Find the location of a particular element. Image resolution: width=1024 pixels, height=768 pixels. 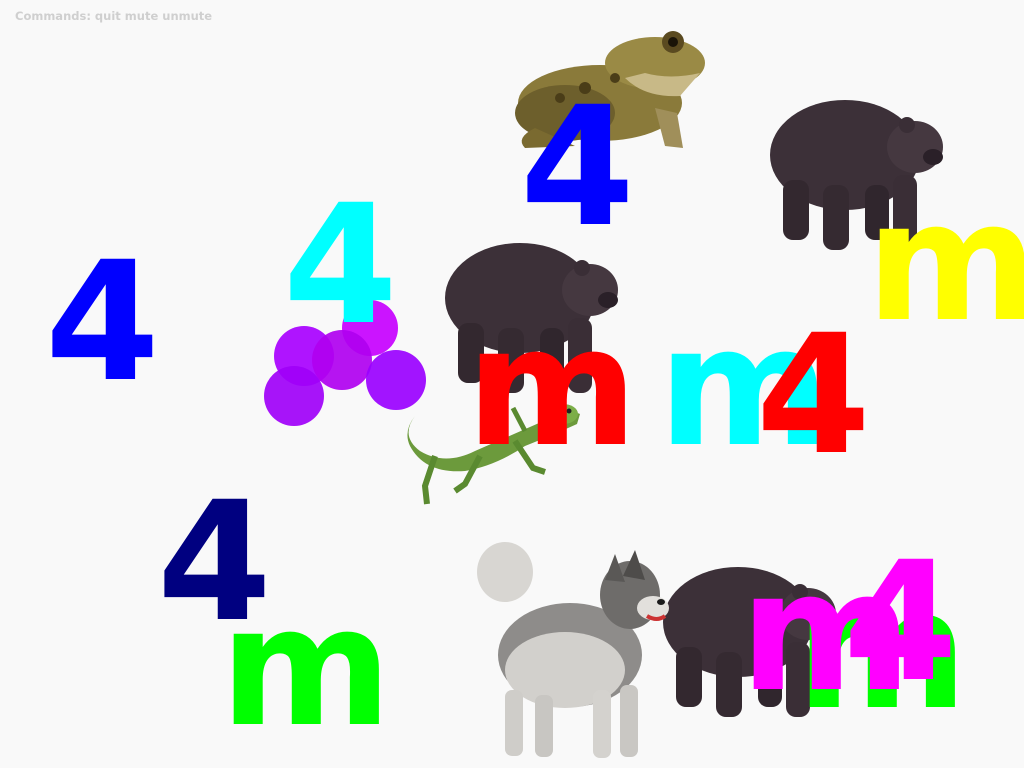

letter-4-cyan: 4 is located at coordinates (340, 265).